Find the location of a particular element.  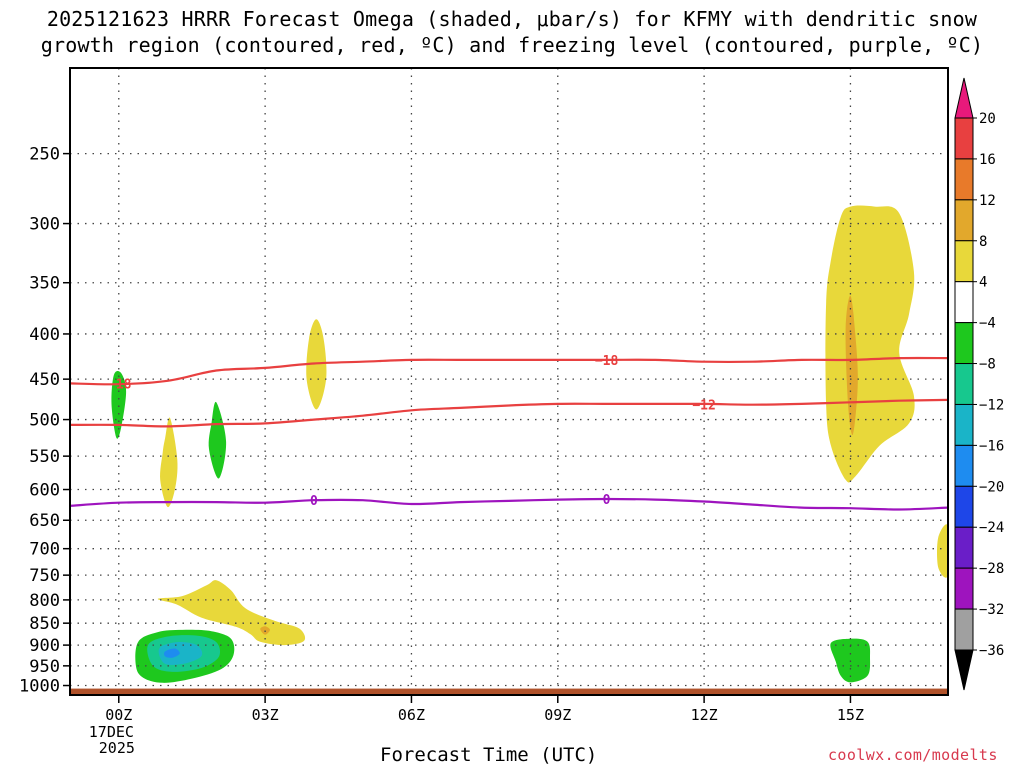

y-tick-label: 1000 is located at coordinates (39, 687).